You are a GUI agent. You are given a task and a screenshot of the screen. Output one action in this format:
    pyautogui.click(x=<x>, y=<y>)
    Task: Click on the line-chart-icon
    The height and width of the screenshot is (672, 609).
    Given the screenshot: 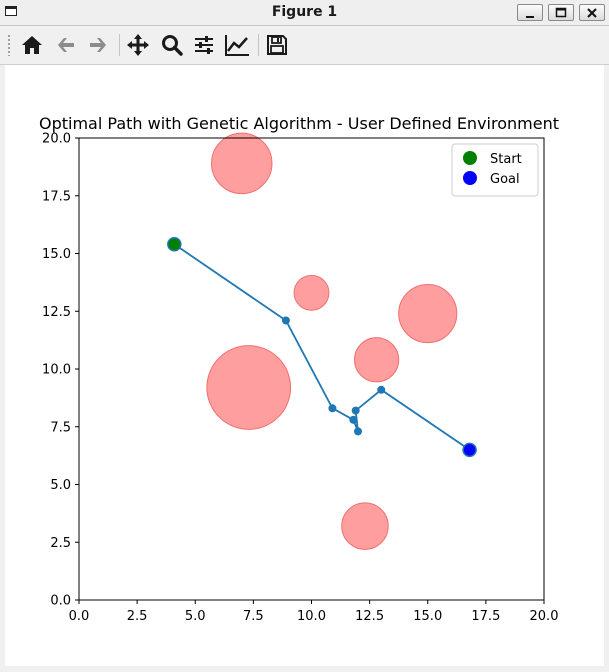 What is the action you would take?
    pyautogui.click(x=237, y=45)
    